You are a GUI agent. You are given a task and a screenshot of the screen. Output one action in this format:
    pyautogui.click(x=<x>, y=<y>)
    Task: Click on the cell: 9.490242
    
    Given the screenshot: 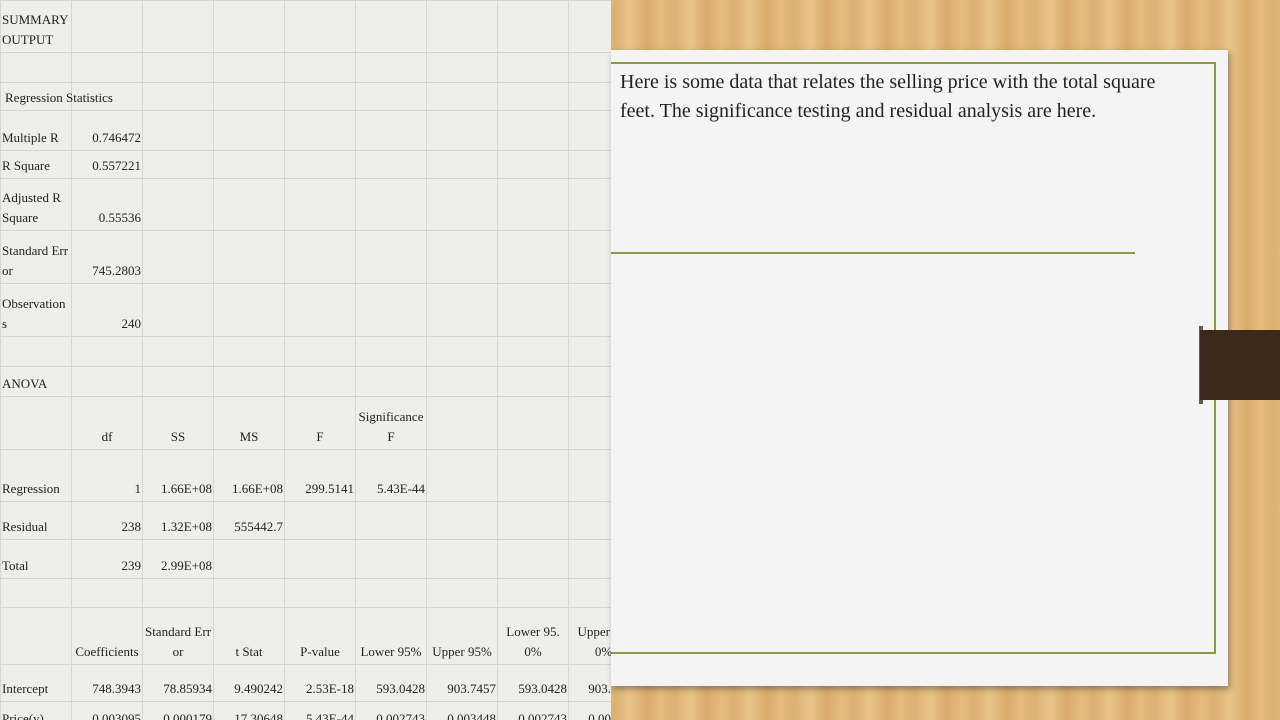 What is the action you would take?
    pyautogui.click(x=249, y=683)
    